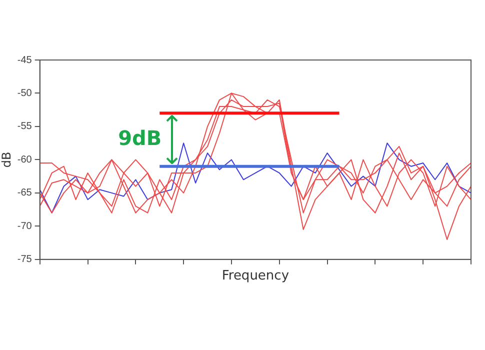 The width and height of the screenshot is (485, 350). What do you see at coordinates (24, 226) in the screenshot?
I see `y-tick-label: -70` at bounding box center [24, 226].